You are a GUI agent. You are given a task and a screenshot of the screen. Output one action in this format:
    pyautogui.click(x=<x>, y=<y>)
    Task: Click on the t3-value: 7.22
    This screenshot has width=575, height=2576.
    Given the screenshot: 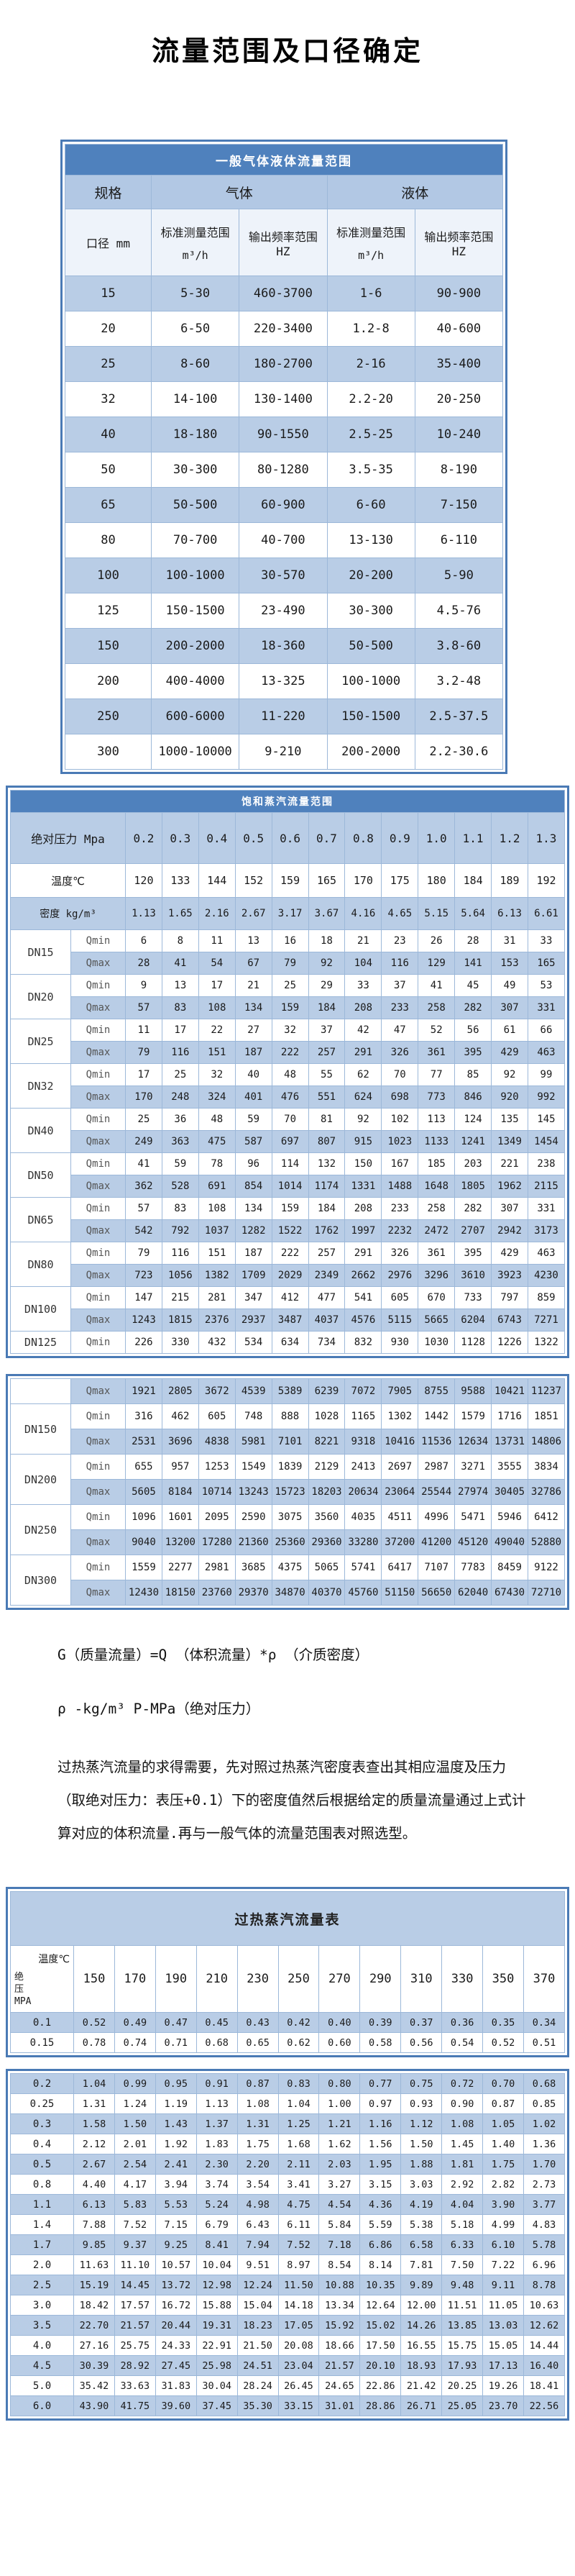 What is the action you would take?
    pyautogui.click(x=503, y=2265)
    